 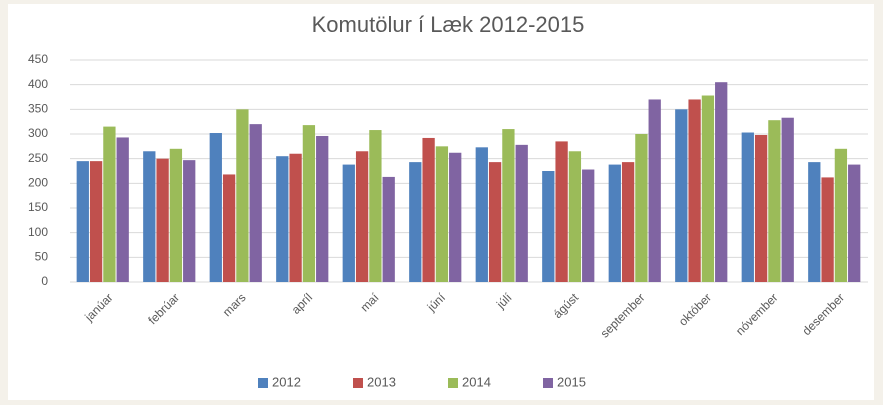 I want to click on y-tick-label: 150, so click(x=38, y=207).